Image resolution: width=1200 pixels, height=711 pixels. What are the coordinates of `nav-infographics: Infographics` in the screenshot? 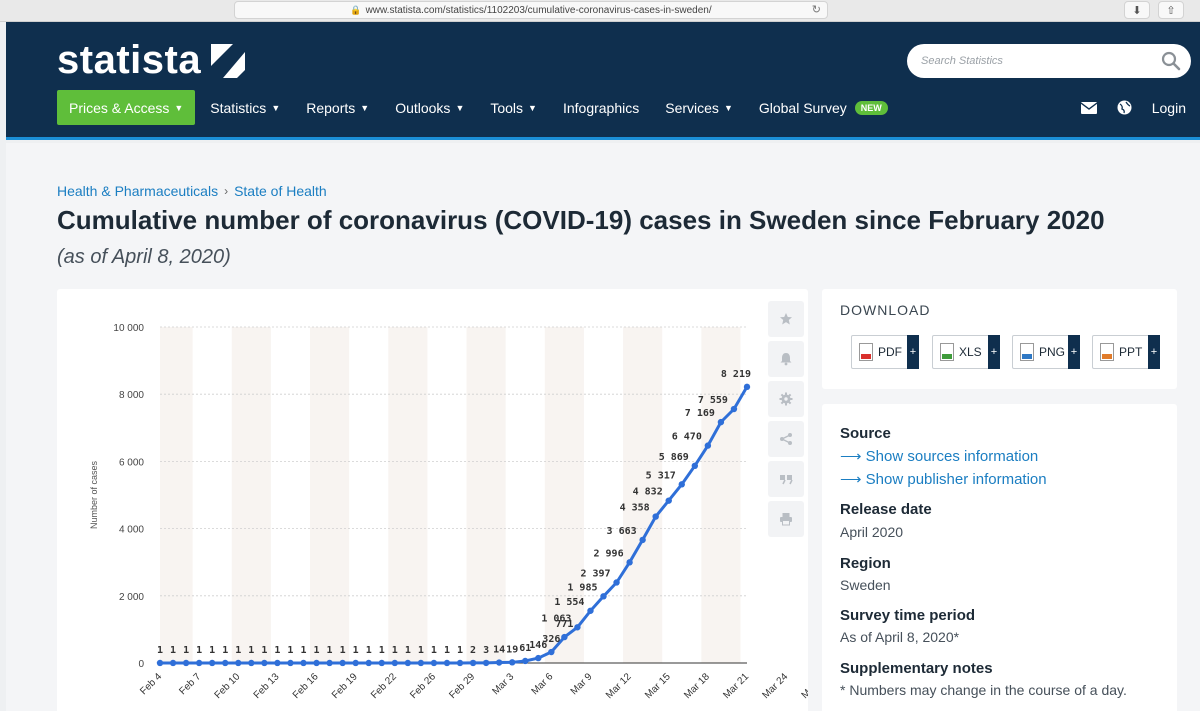 It's located at (601, 107).